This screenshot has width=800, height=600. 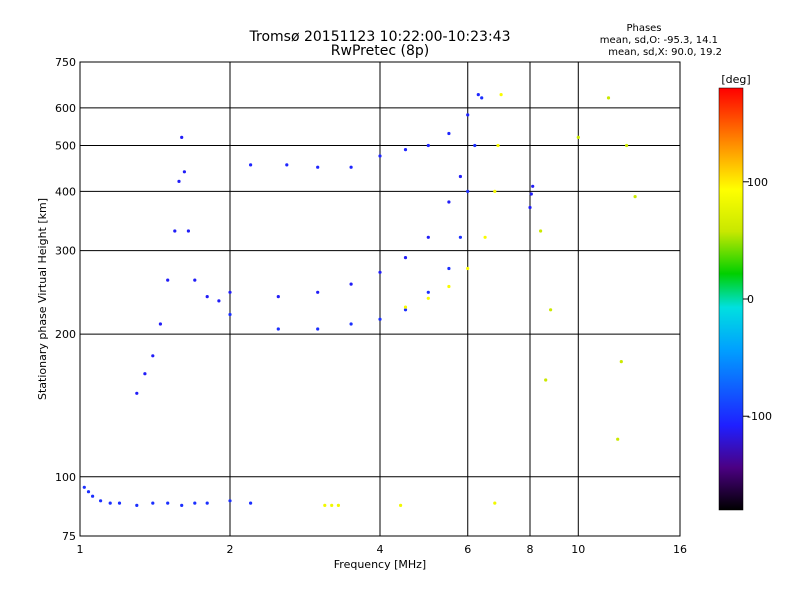 I want to click on x-tick-label: 10, so click(x=578, y=549).